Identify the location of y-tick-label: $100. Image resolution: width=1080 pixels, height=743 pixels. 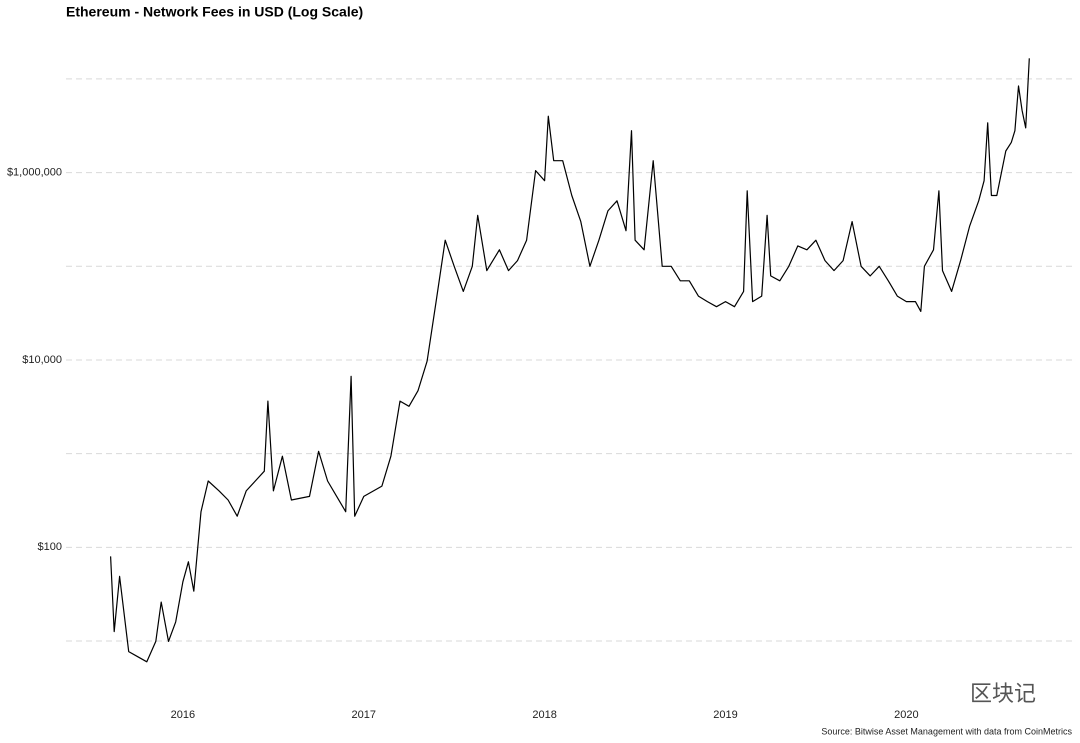
(50, 547).